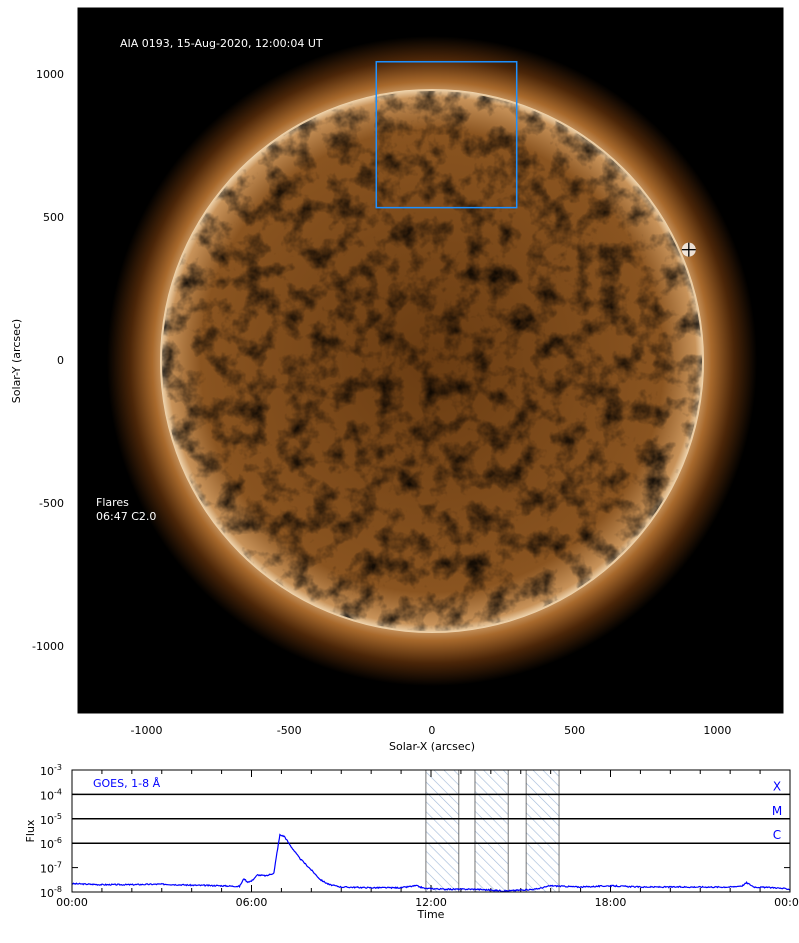  I want to click on goes-legend: GOES, 1-8 Å, so click(127, 783).